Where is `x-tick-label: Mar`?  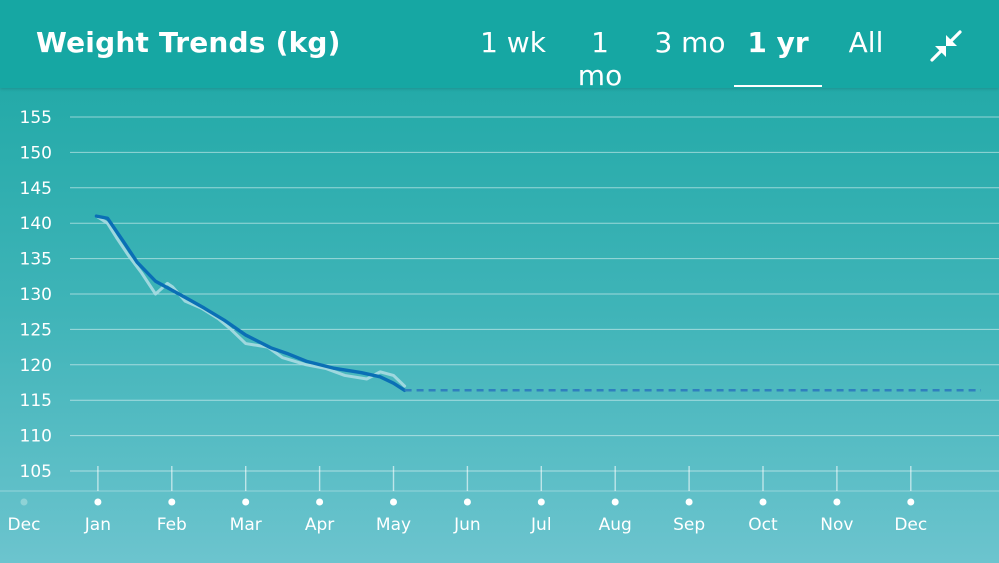 x-tick-label: Mar is located at coordinates (246, 525).